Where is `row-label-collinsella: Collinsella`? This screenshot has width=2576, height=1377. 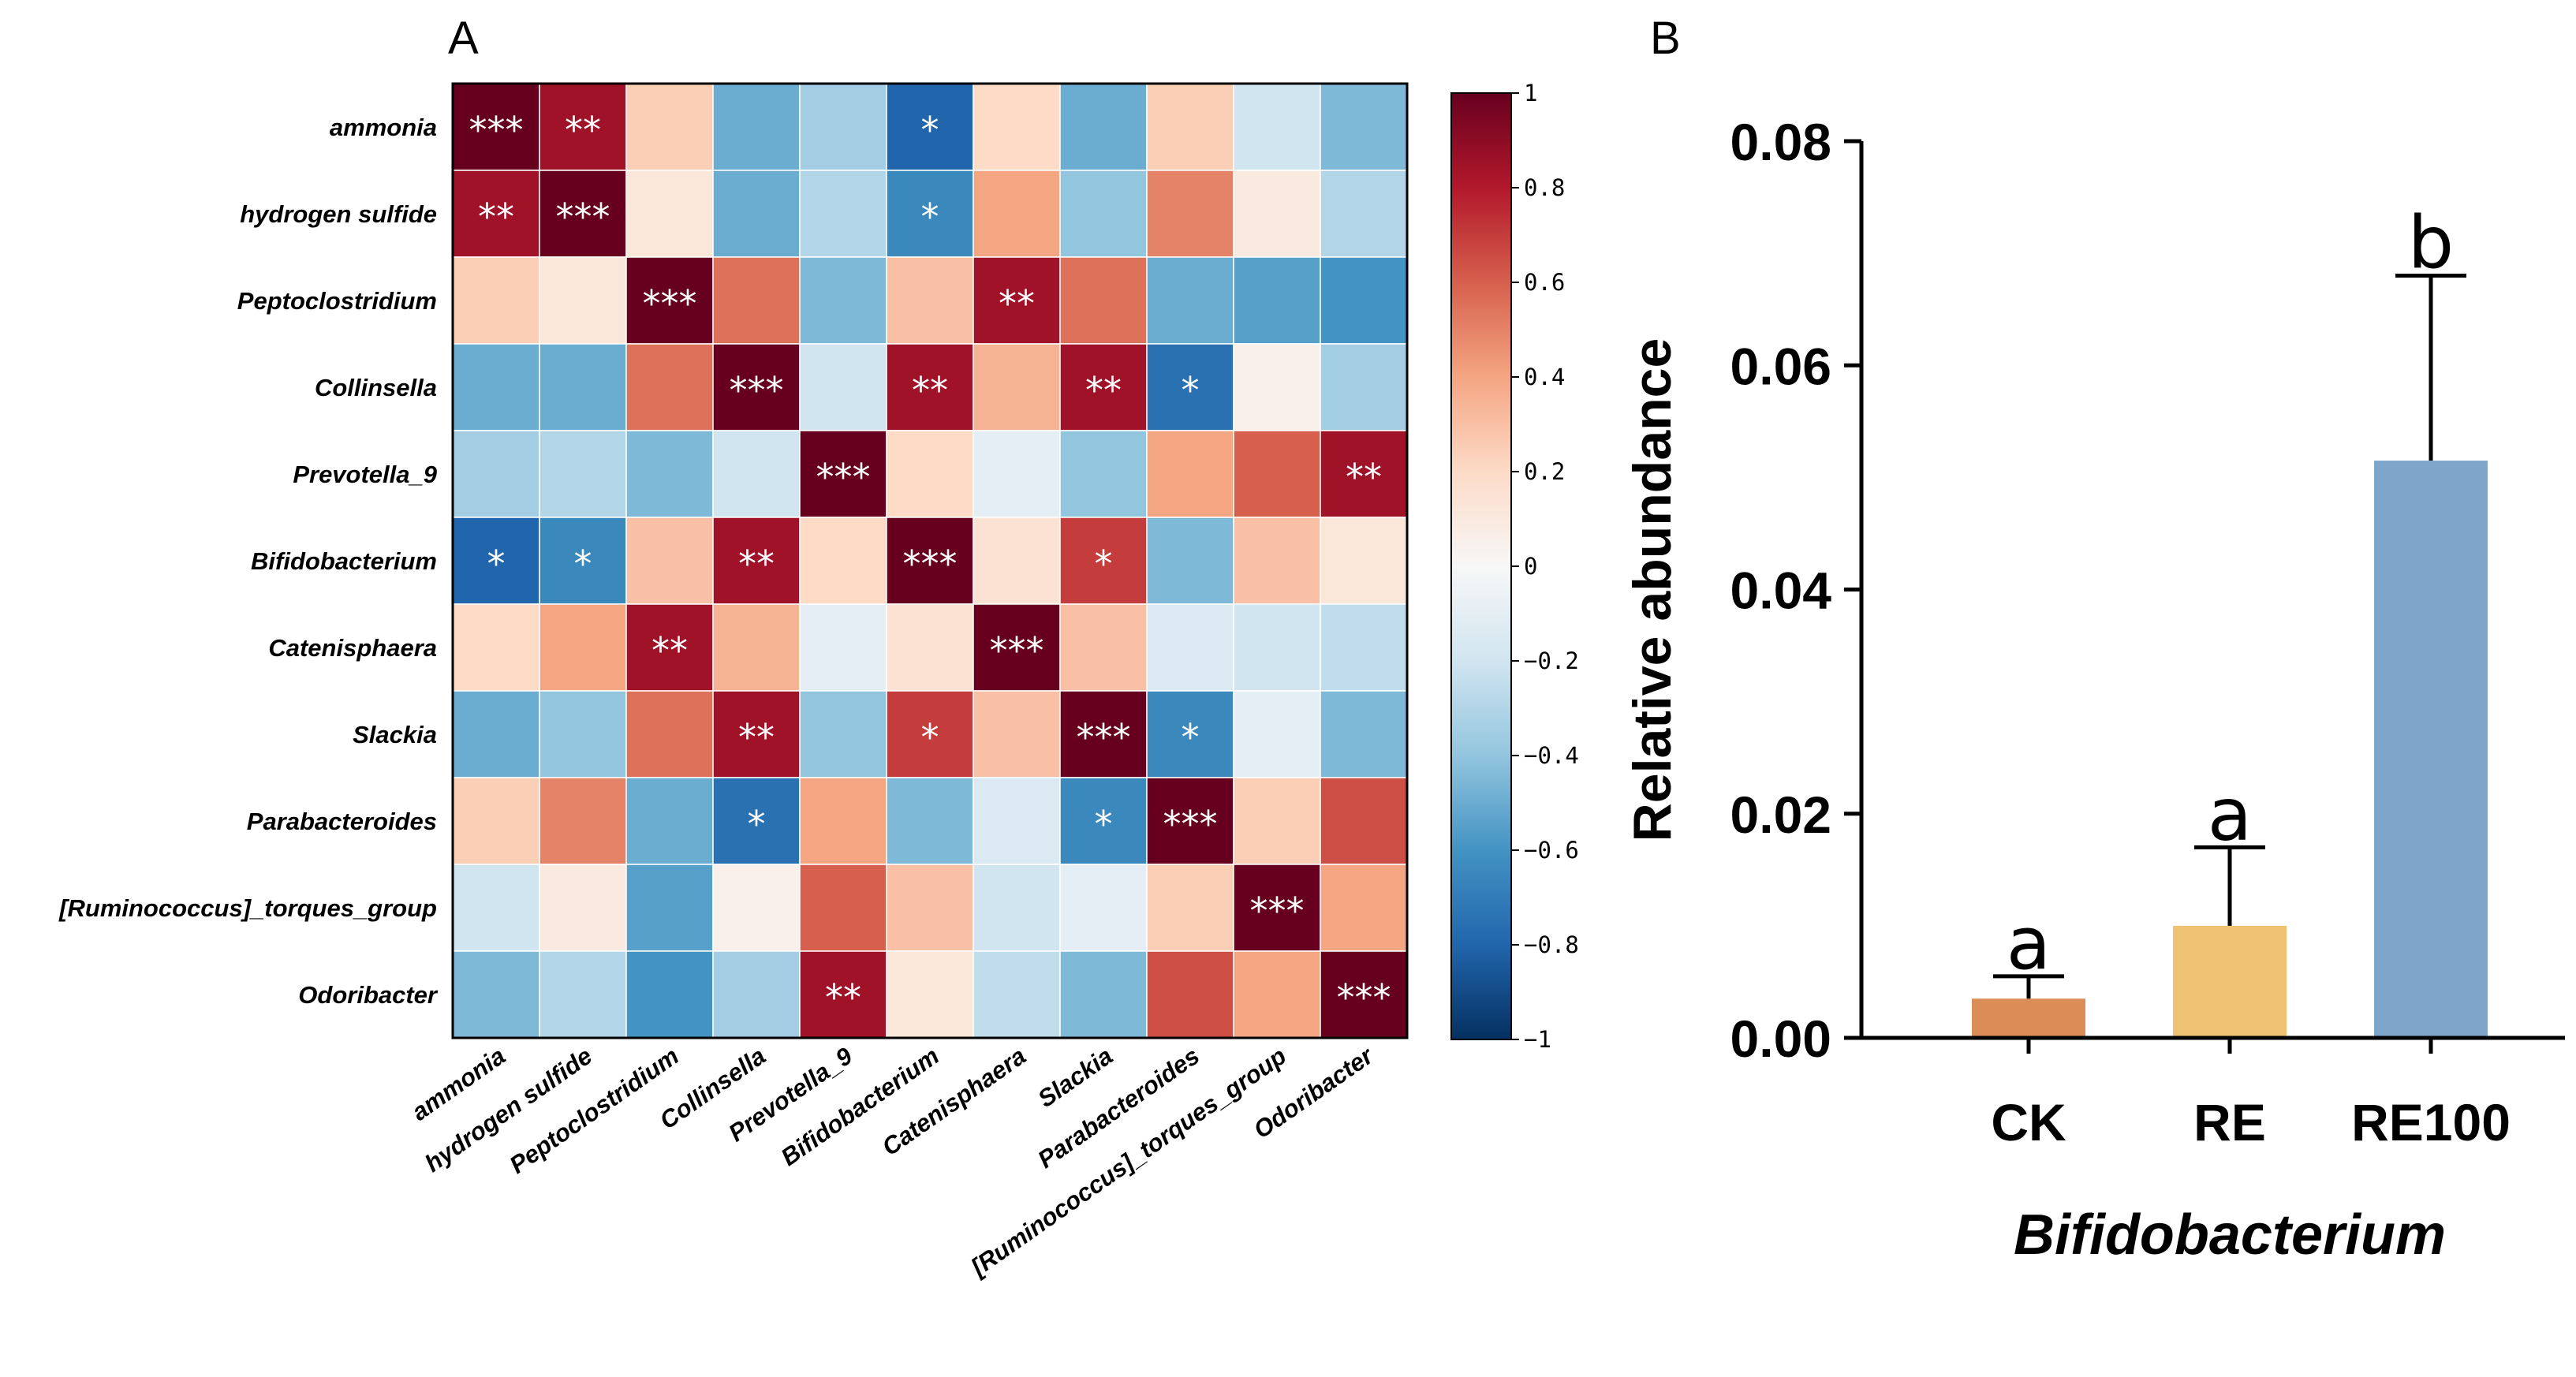 row-label-collinsella: Collinsella is located at coordinates (376, 387).